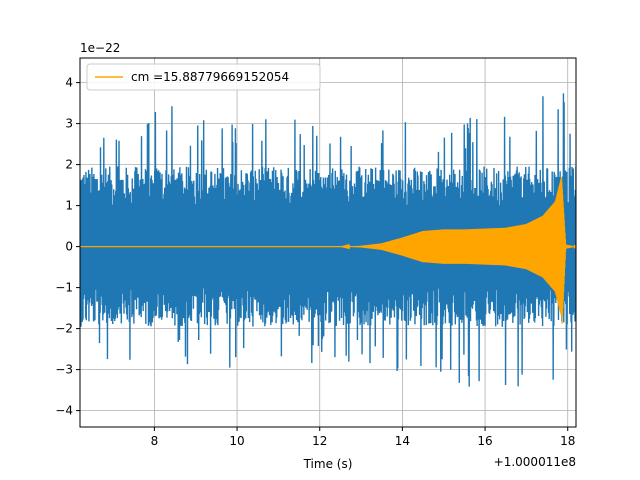  I want to click on x-tick-label: 14, so click(402, 441).